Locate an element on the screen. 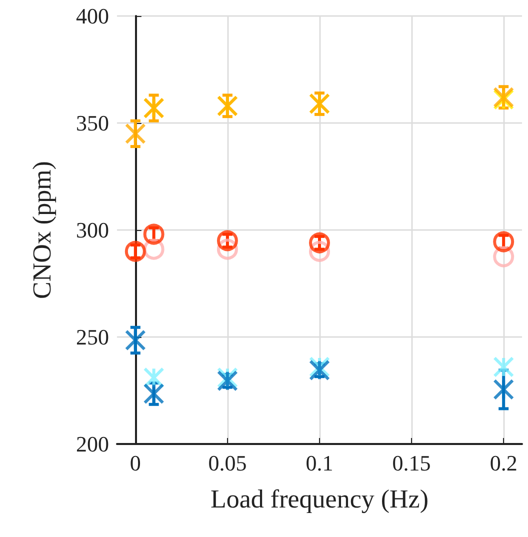  x-tick-label: 0 is located at coordinates (135, 463).